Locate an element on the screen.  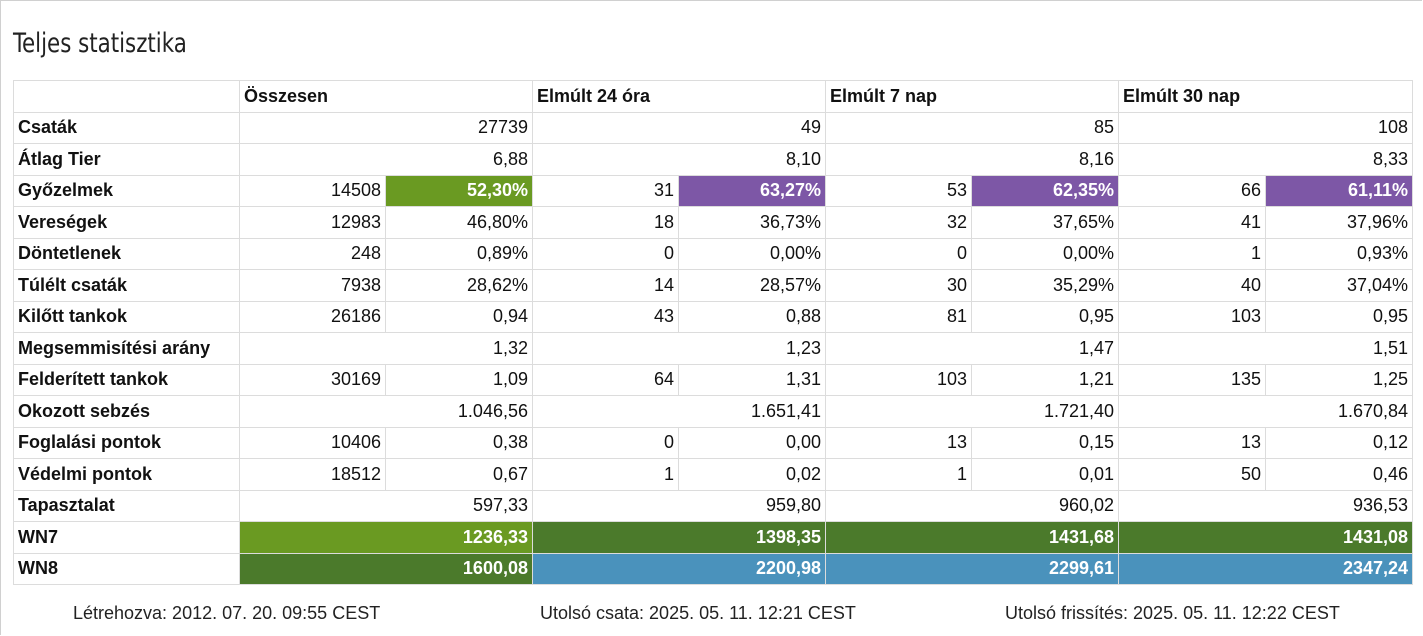
table-cell: 1,23 is located at coordinates (679, 348).